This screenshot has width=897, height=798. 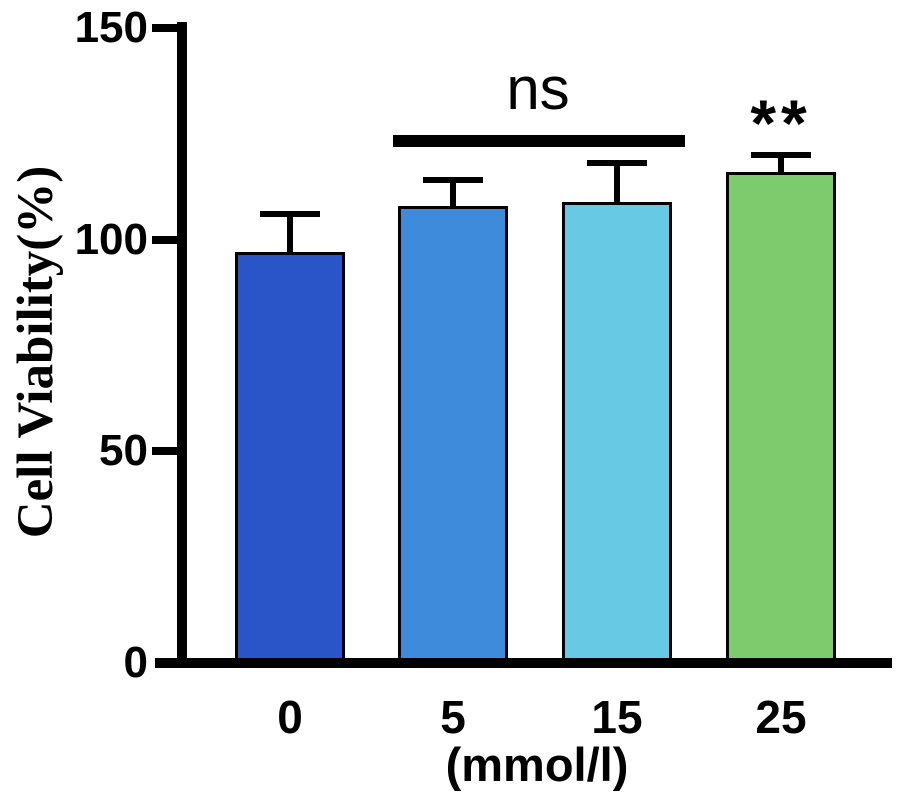 What do you see at coordinates (123, 450) in the screenshot?
I see `y-tick-label: 50` at bounding box center [123, 450].